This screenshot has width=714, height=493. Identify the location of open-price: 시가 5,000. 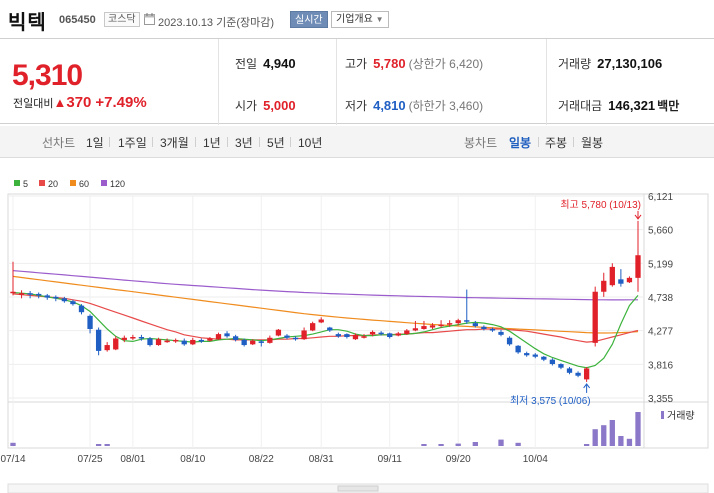
(265, 105).